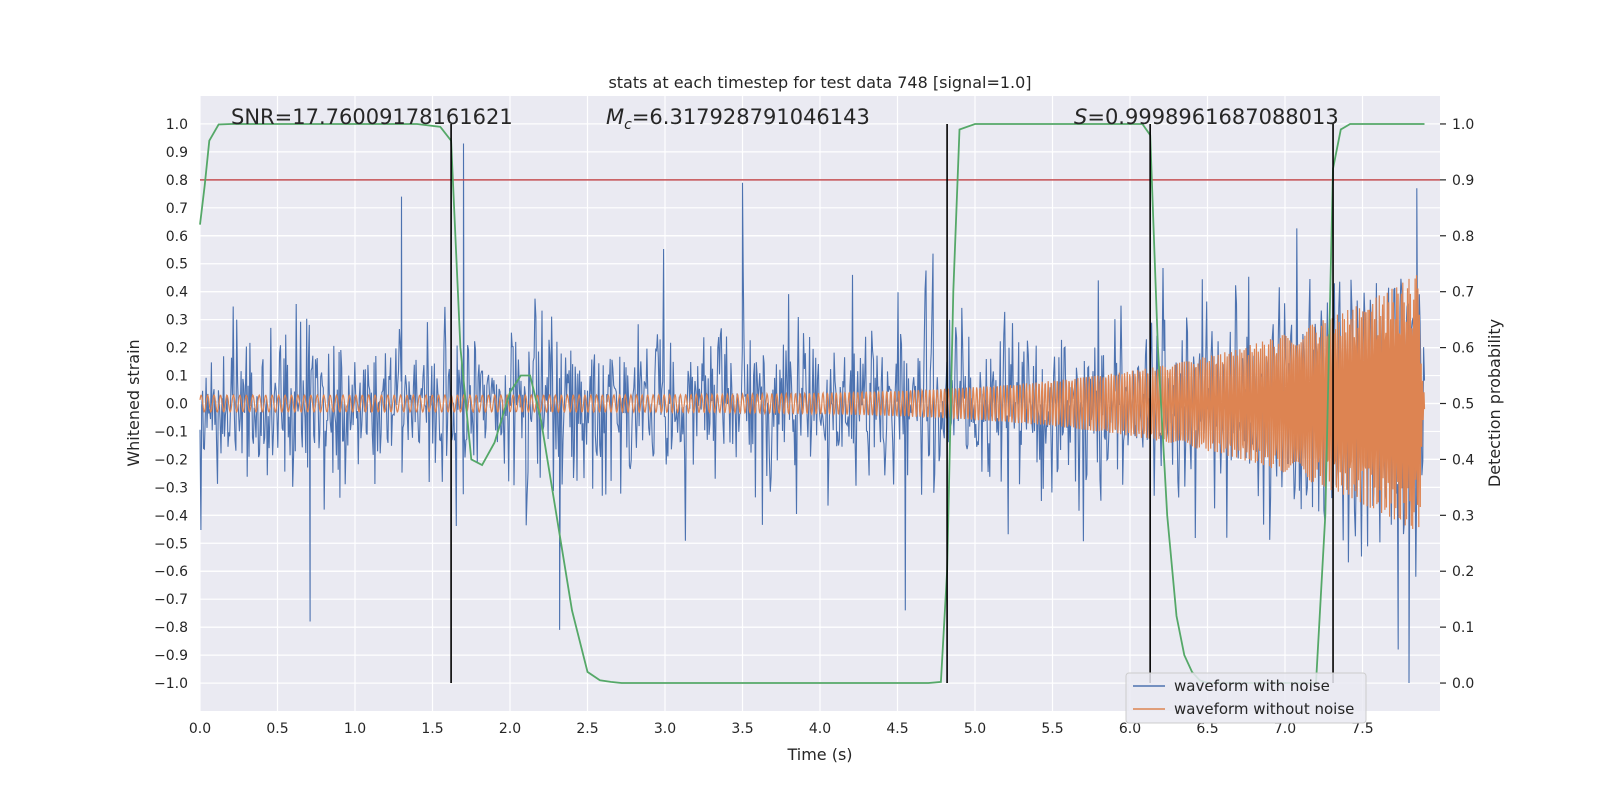 This screenshot has width=1600, height=800. Describe the element at coordinates (171, 572) in the screenshot. I see `y-tick-label: −0.6` at that location.